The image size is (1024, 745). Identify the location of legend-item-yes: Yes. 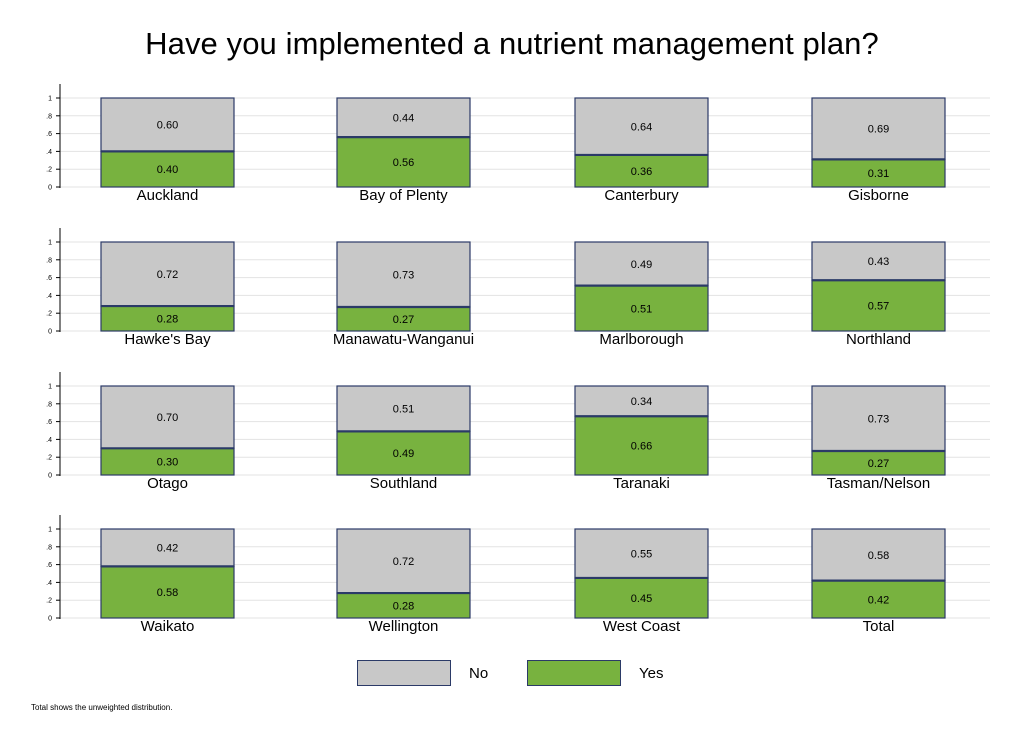
(595, 673).